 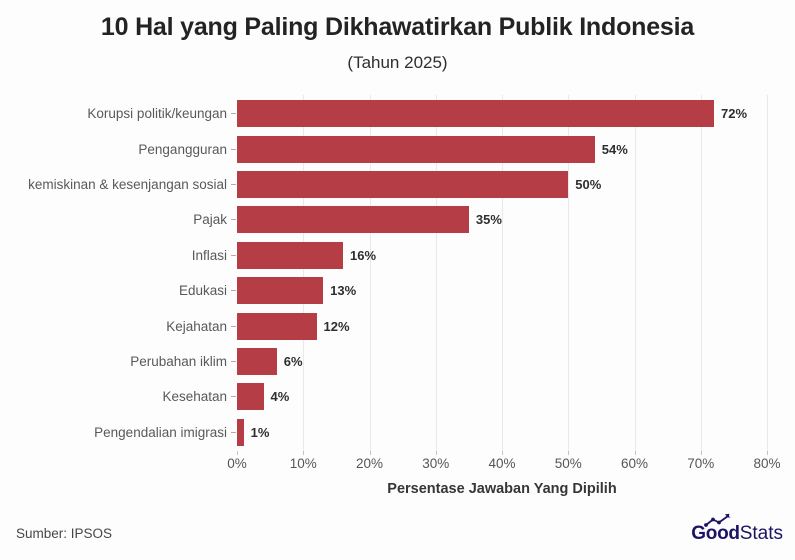 What do you see at coordinates (157, 114) in the screenshot?
I see `category-label: Korupsi politik/keungan` at bounding box center [157, 114].